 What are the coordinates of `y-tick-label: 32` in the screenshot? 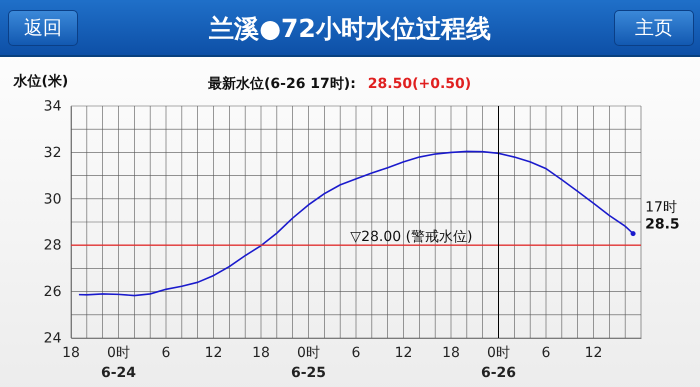 It's located at (53, 152).